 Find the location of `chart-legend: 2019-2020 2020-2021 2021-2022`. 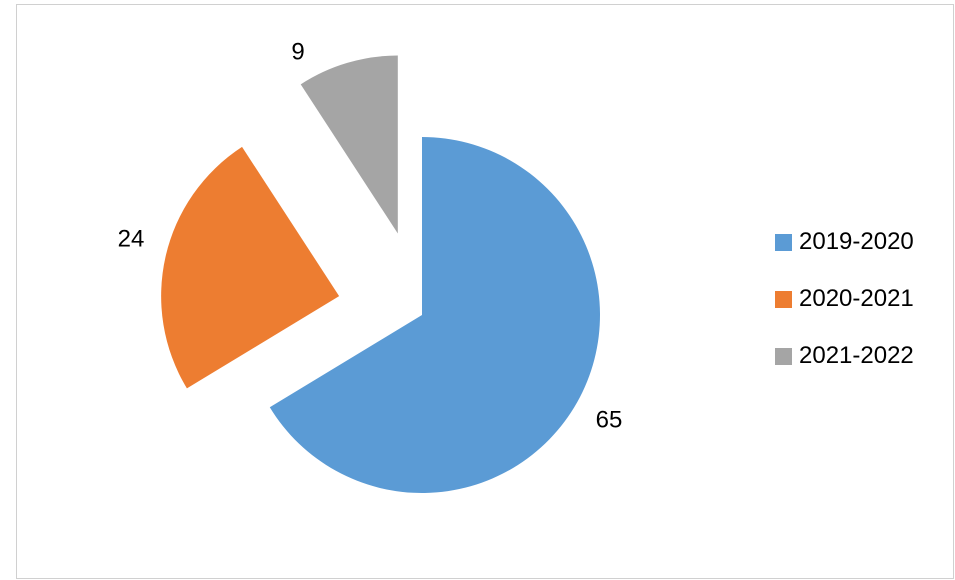

chart-legend: 2019-2020 2020-2021 2021-2022 is located at coordinates (844, 309).